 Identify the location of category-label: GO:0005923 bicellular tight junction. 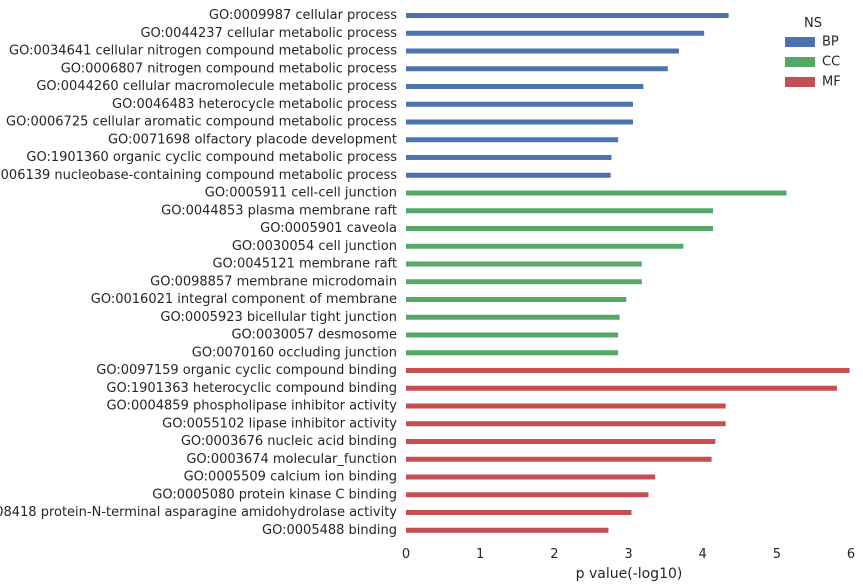
(278, 317).